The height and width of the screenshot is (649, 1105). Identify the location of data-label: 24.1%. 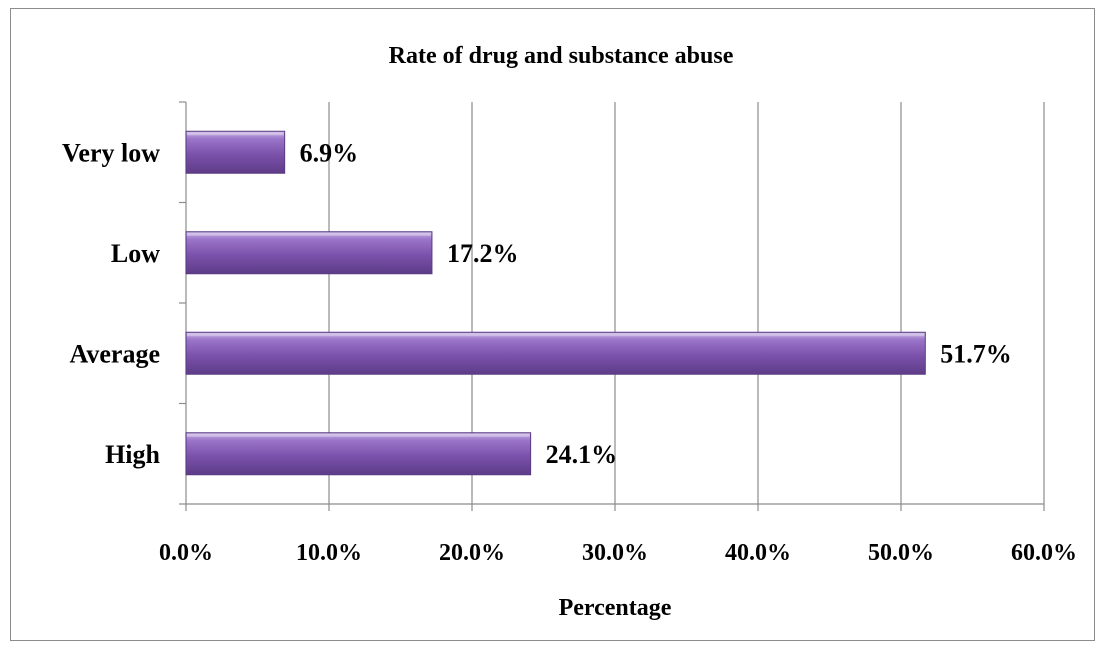
(582, 454).